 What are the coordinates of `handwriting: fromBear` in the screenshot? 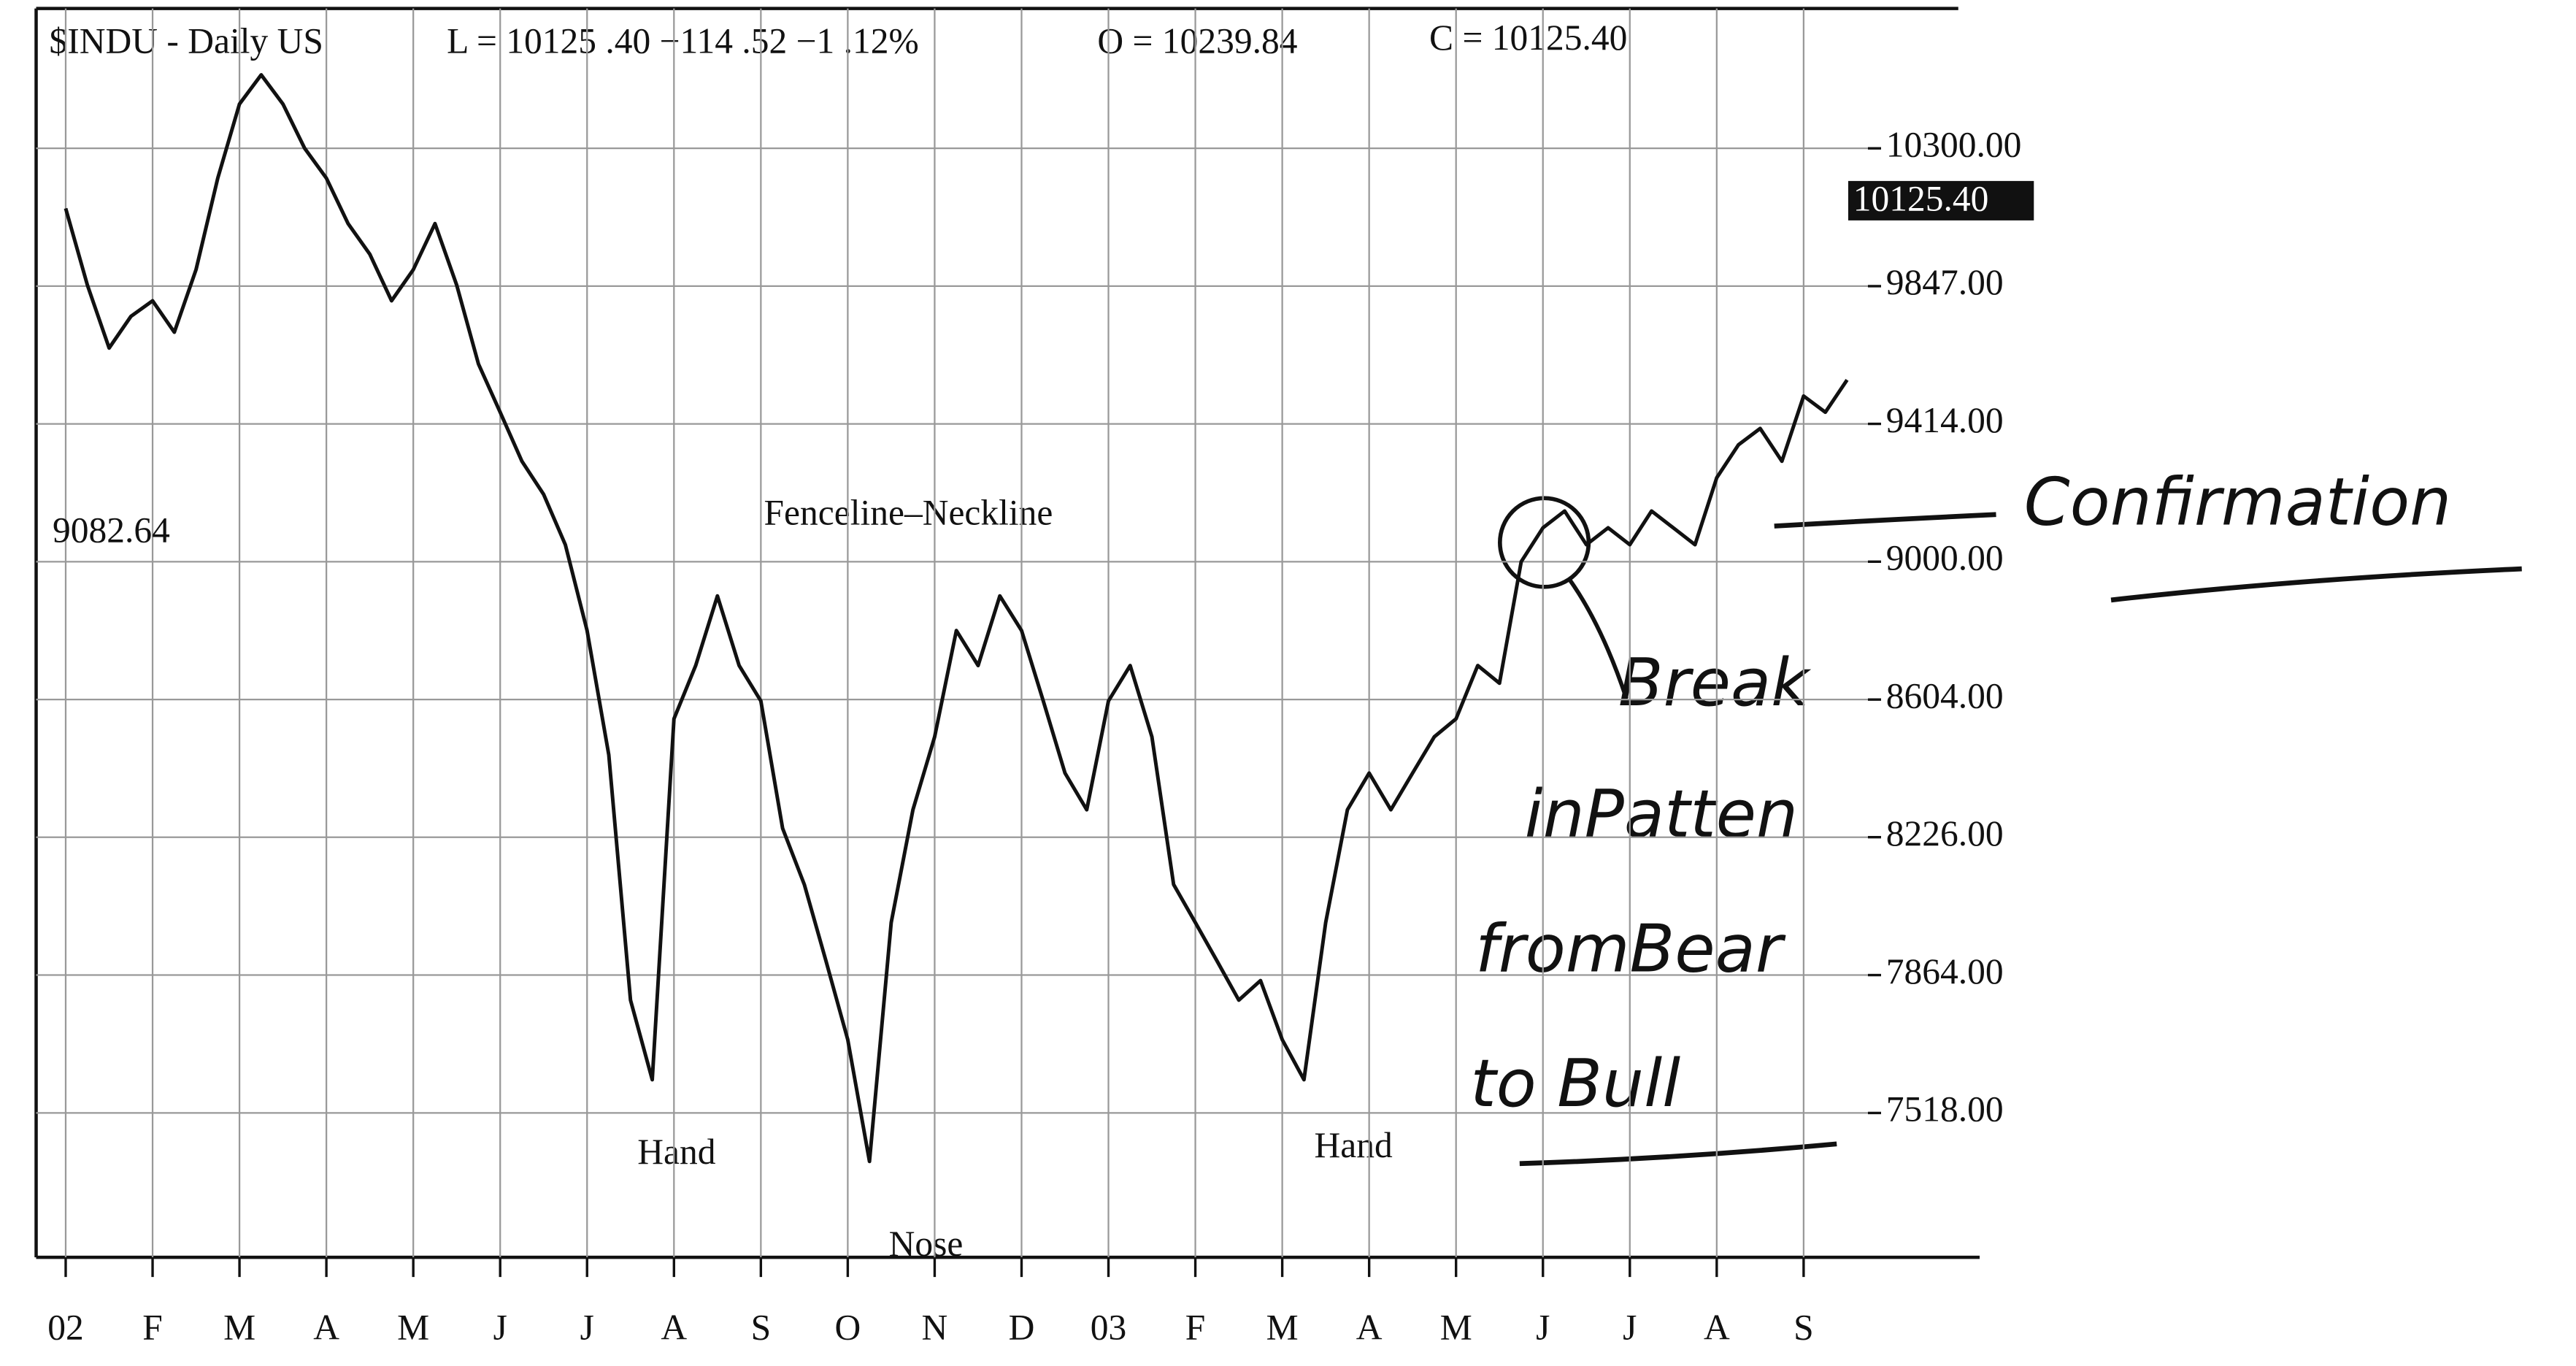 It's located at (1630, 950).